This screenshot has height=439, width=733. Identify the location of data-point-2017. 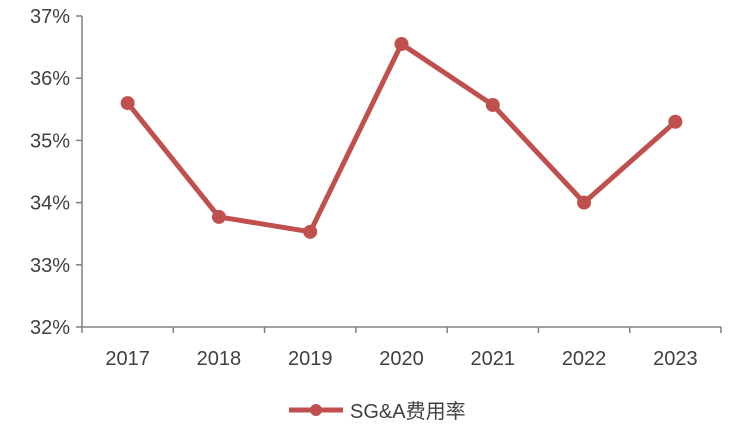
(127, 103).